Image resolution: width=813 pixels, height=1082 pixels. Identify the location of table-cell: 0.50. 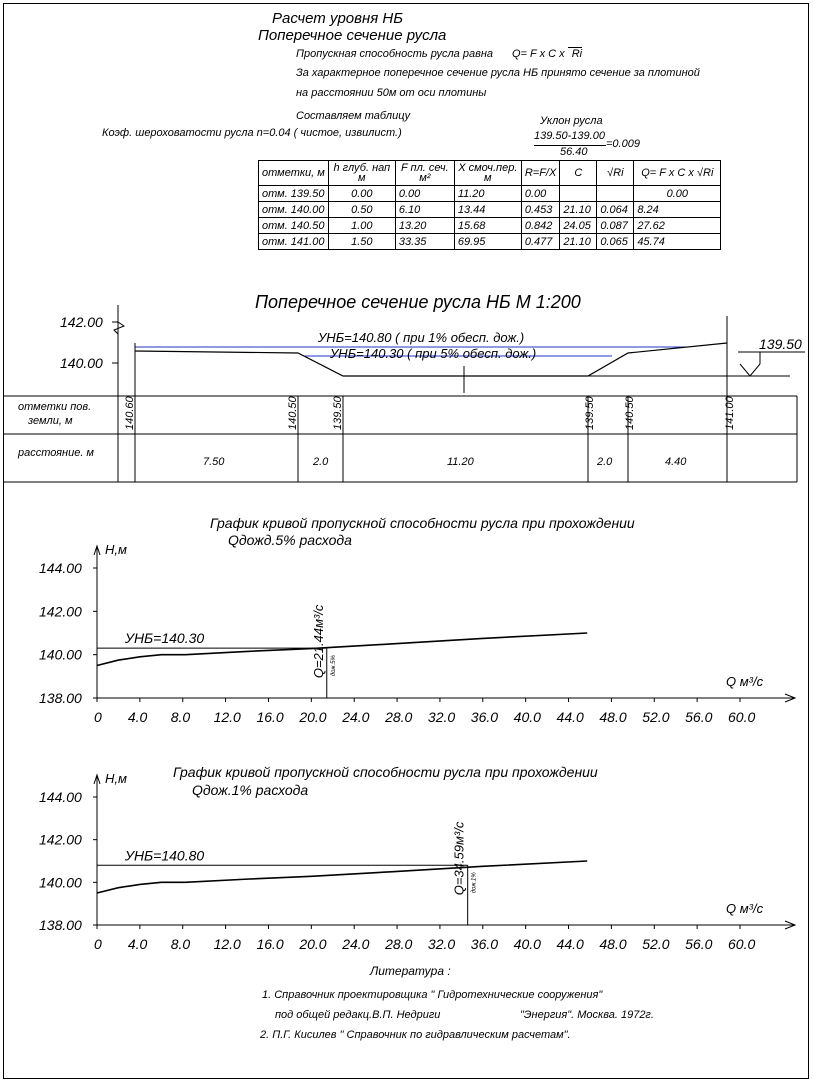
(361, 209).